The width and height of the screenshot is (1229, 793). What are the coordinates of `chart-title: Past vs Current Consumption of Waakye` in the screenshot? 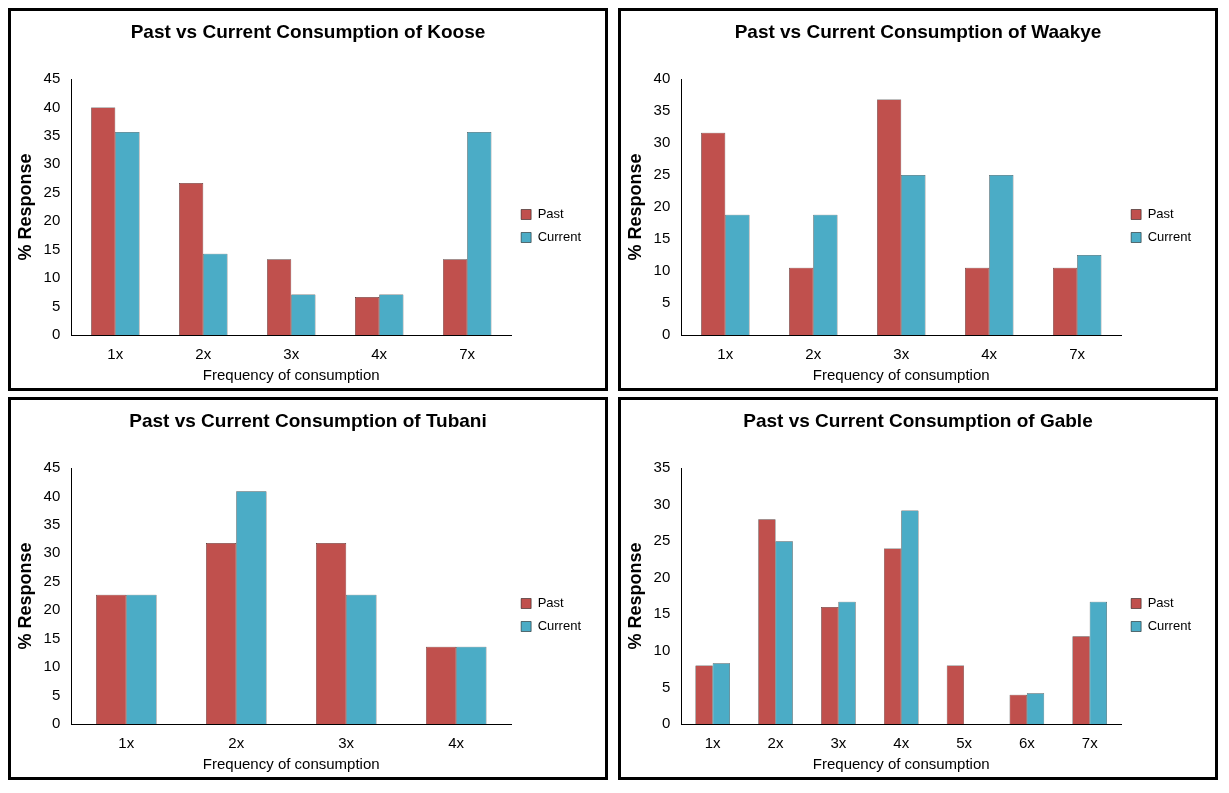 It's located at (918, 32).